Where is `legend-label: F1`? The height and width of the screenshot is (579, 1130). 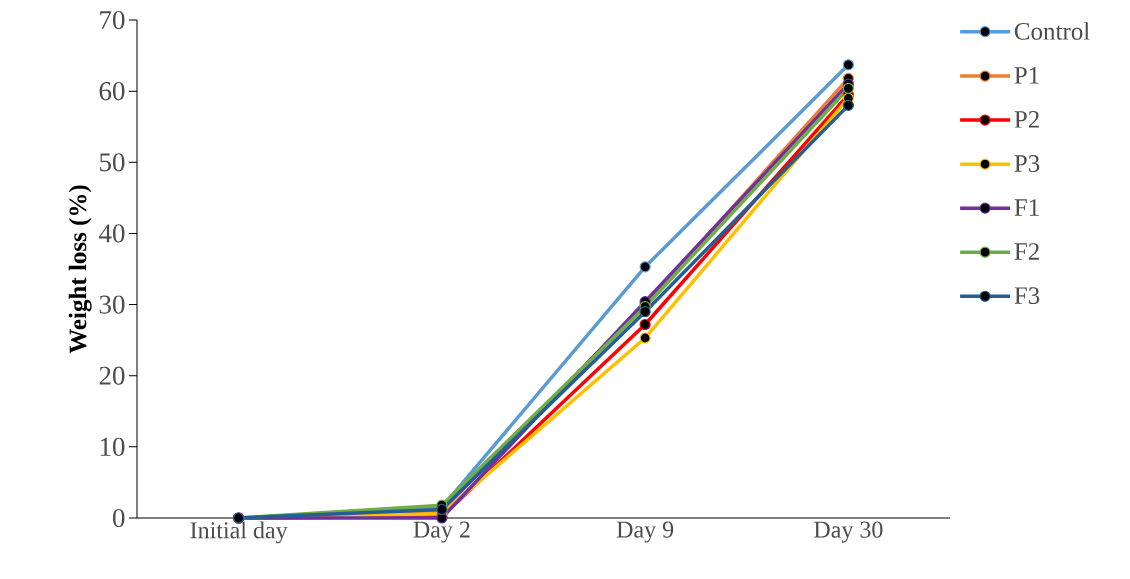
legend-label: F1 is located at coordinates (1026, 207).